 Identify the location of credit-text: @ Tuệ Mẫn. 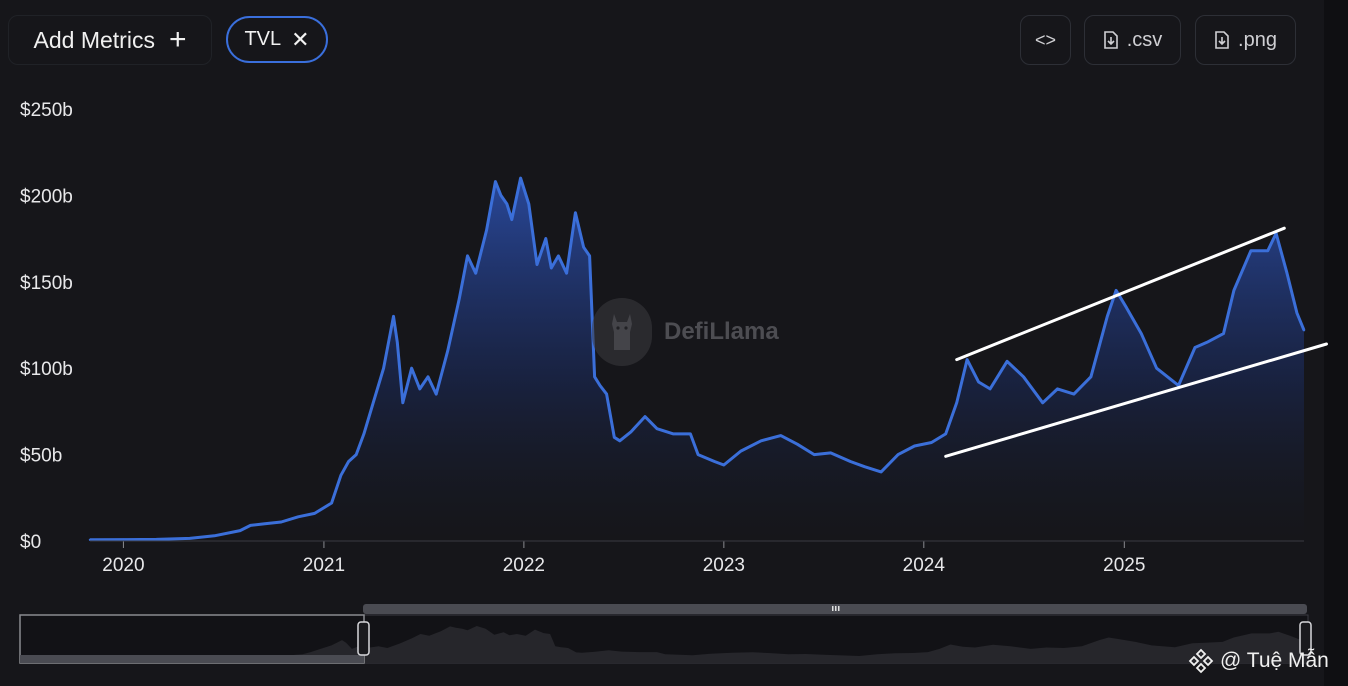
(1274, 660).